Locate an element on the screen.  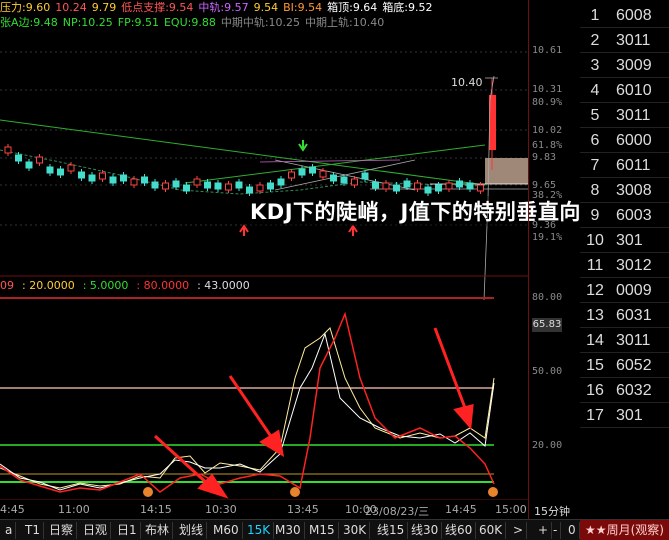
period-tab: 线30 is located at coordinates (425, 530).